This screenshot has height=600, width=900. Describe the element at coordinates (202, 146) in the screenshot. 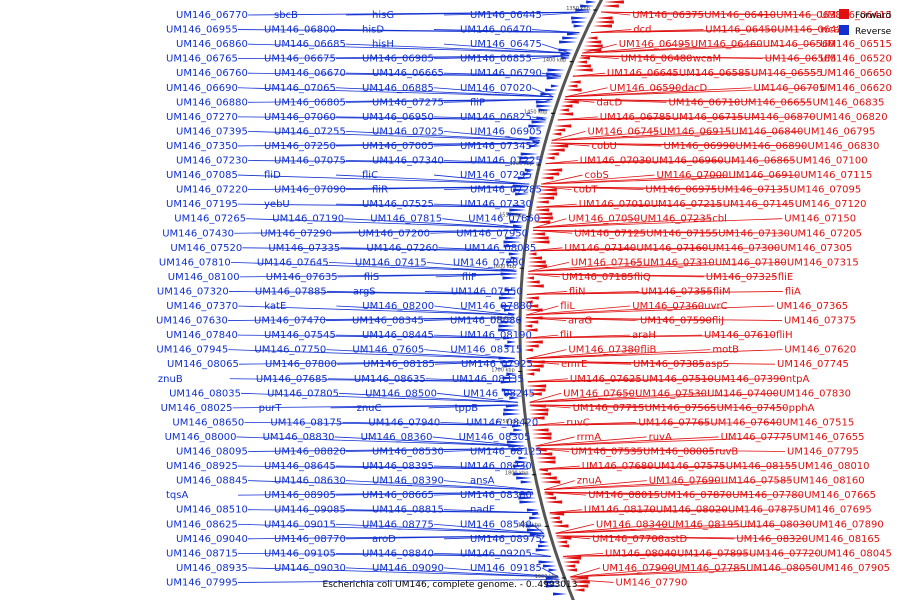

I see `reverse-gene-label: UM146_07350` at that location.